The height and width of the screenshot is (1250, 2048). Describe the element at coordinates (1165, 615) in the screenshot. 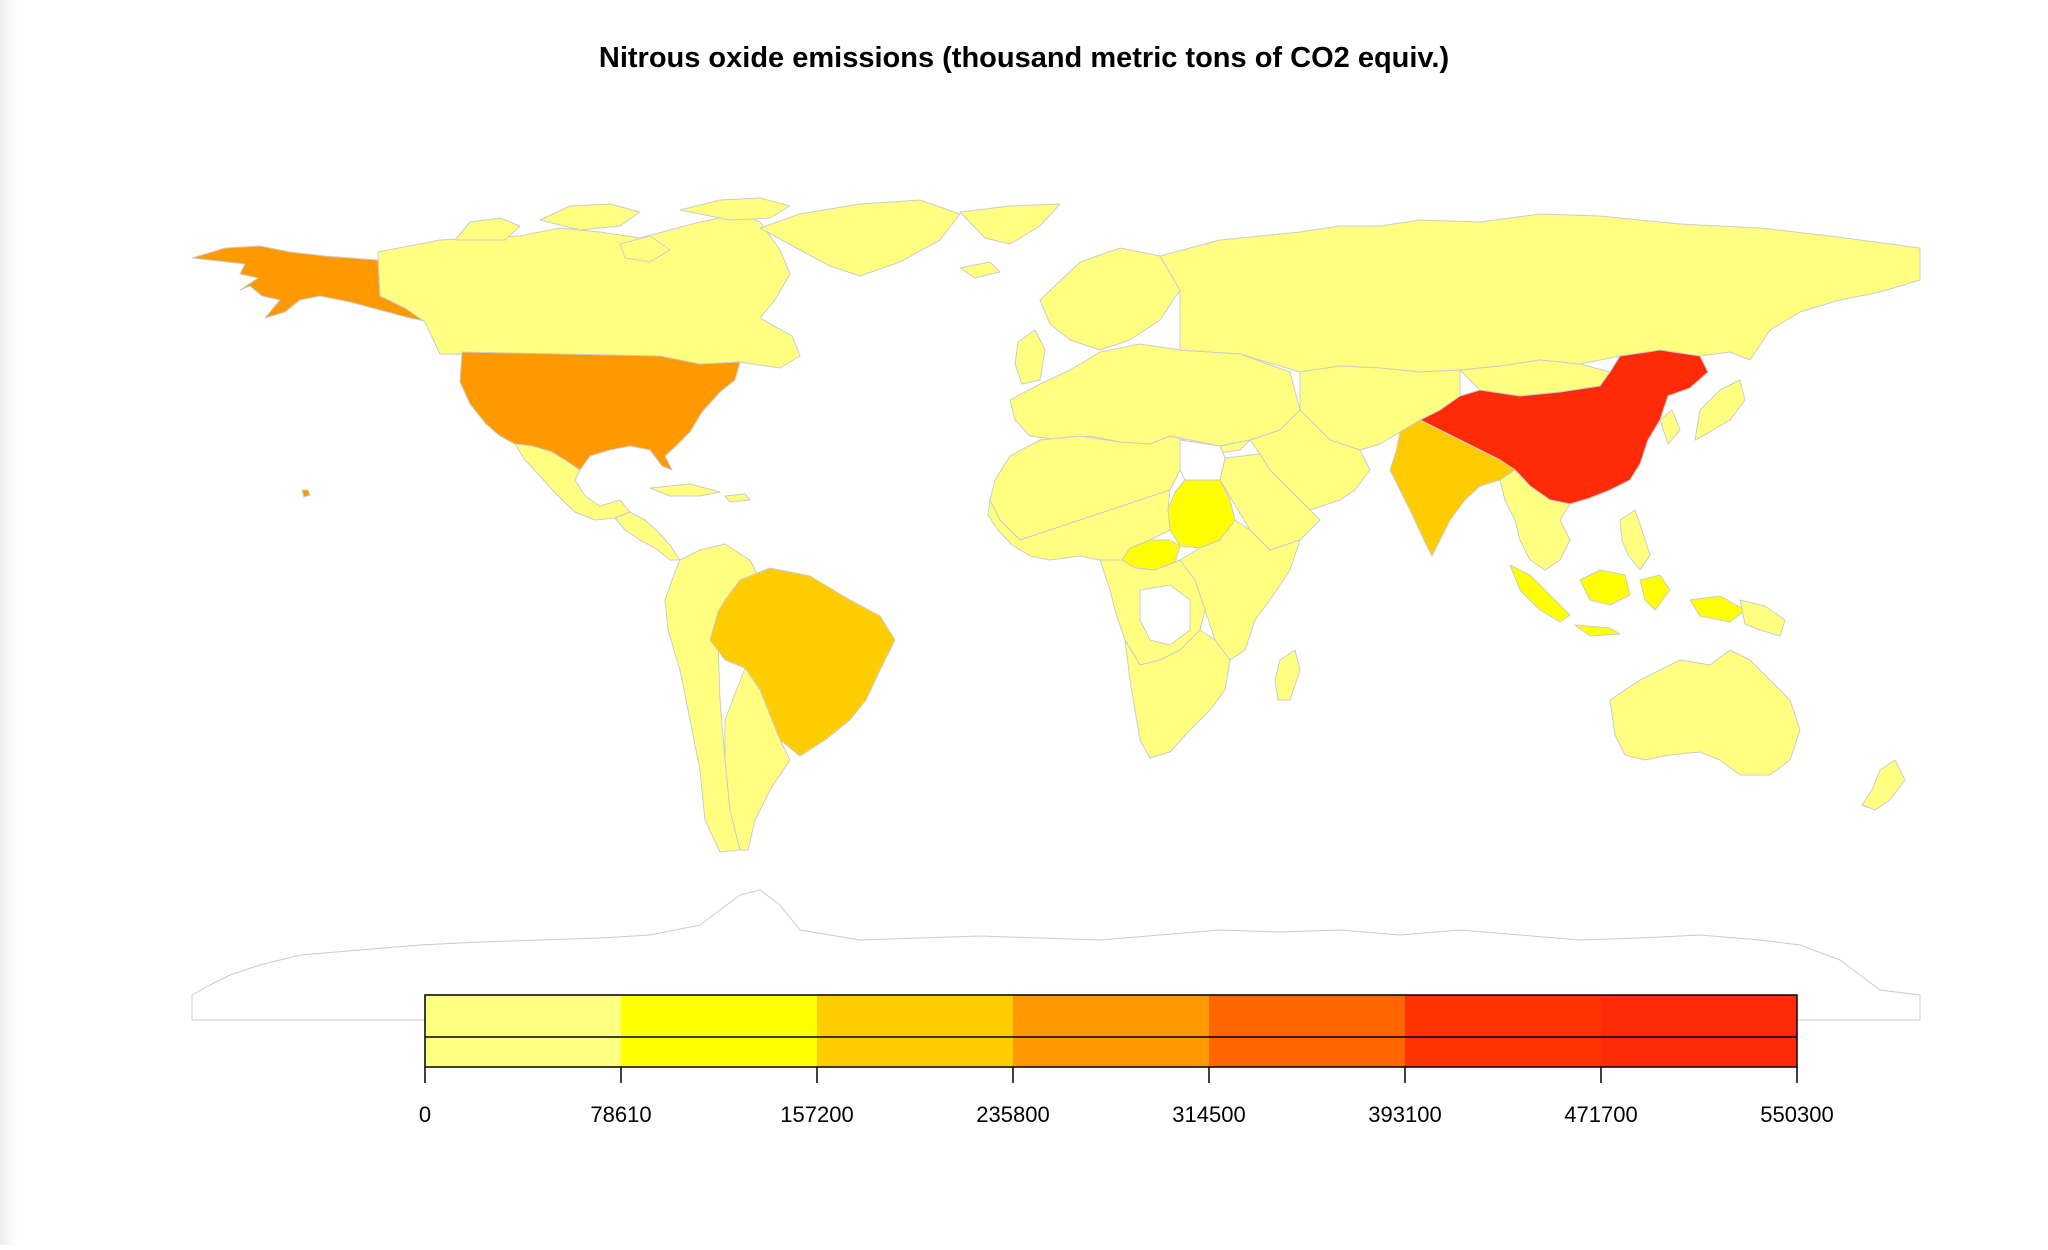

I see `region-congo` at that location.